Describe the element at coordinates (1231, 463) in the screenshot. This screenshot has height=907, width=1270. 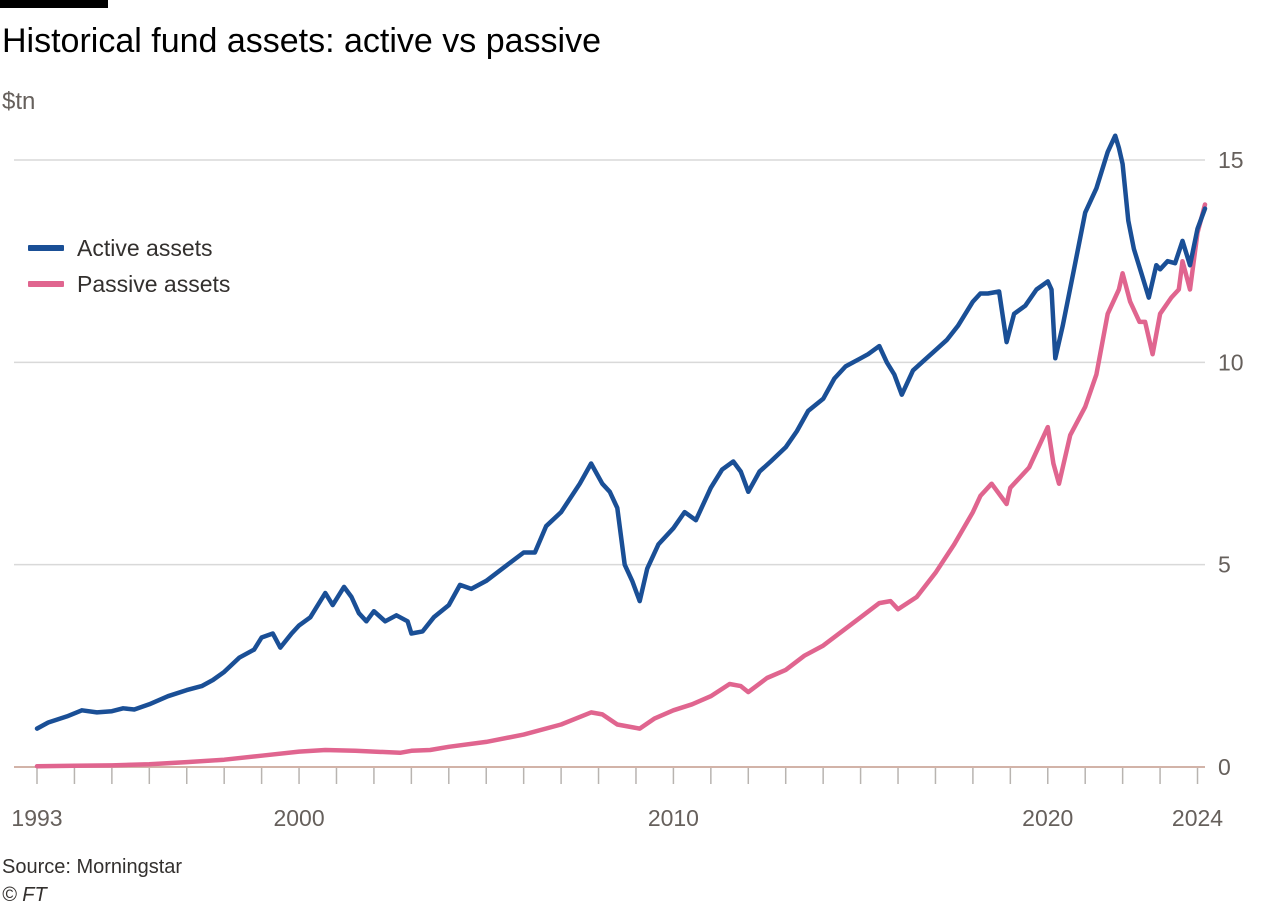
I see `y-axis: 0 5 10 15` at that location.